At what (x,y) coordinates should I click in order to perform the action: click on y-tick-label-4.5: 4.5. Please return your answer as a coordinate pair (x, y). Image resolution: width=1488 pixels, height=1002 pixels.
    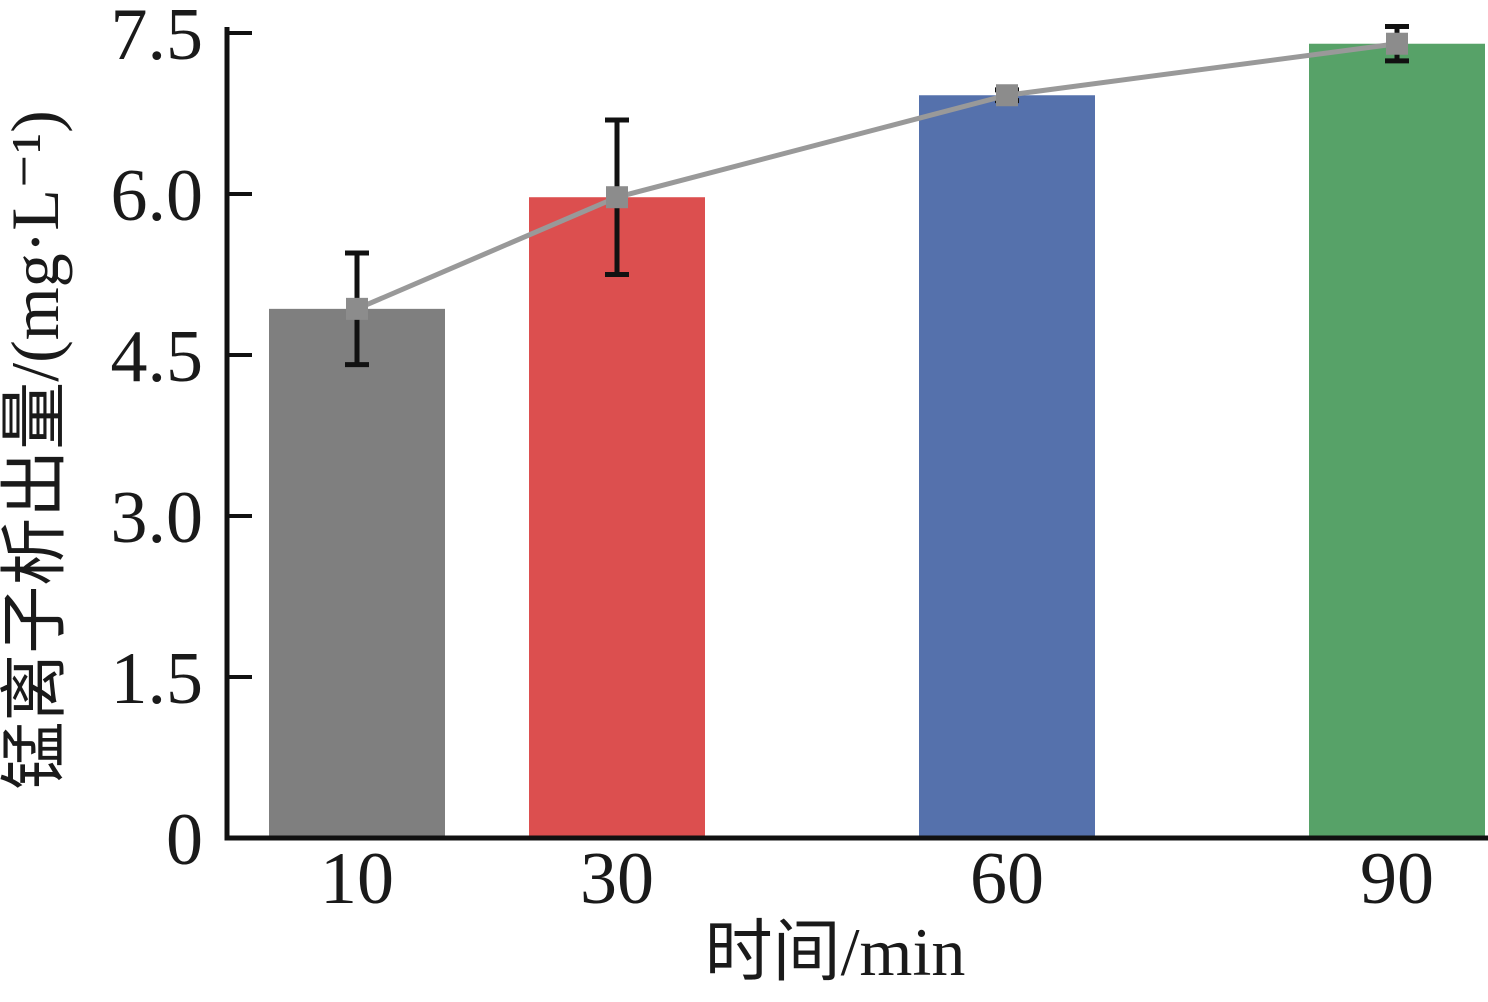
    Looking at the image, I should click on (157, 357).